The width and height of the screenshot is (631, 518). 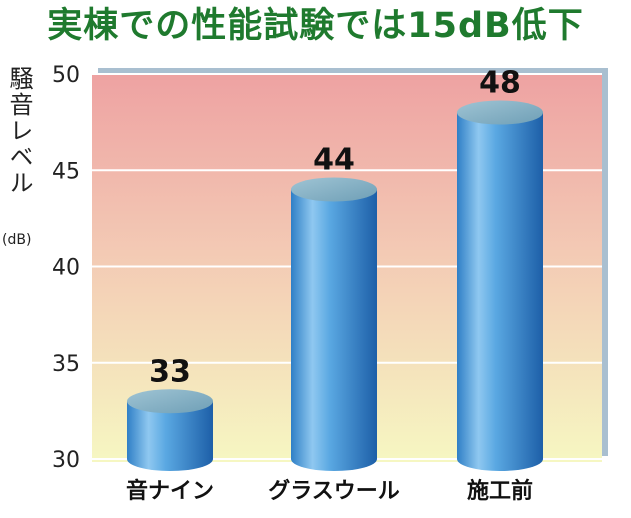 I want to click on bar-value-label: 44, so click(x=334, y=160).